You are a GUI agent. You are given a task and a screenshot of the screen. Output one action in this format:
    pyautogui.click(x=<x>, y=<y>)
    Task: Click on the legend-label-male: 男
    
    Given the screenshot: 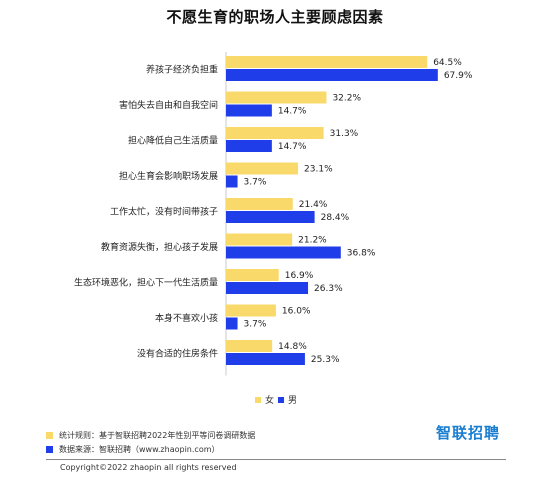 What is the action you would take?
    pyautogui.click(x=293, y=401)
    